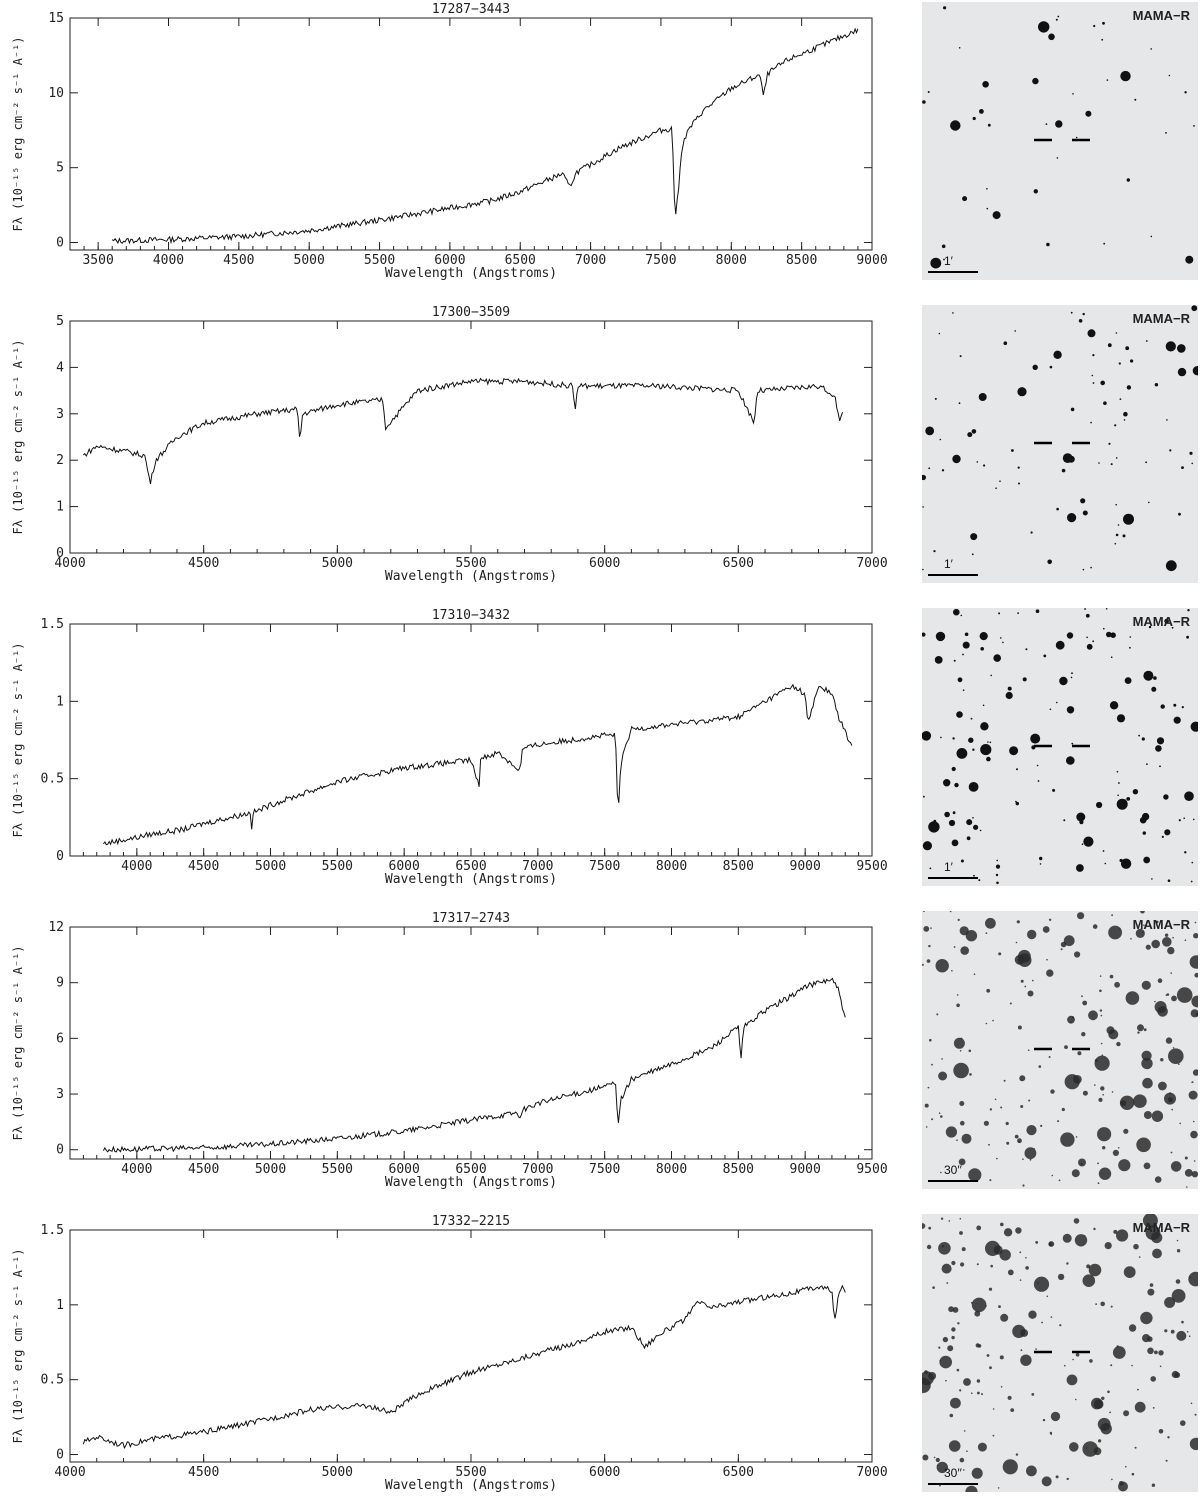 The height and width of the screenshot is (1512, 1200). I want to click on survey-label: MAMA−R, so click(1161, 621).